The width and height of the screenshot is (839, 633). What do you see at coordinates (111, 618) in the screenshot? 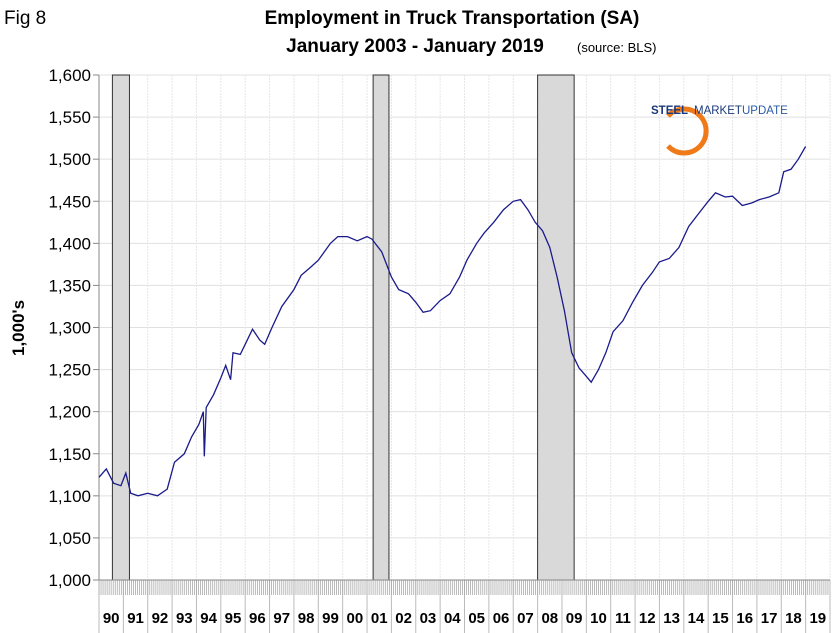
I see `x-tick-label: 90` at bounding box center [111, 618].